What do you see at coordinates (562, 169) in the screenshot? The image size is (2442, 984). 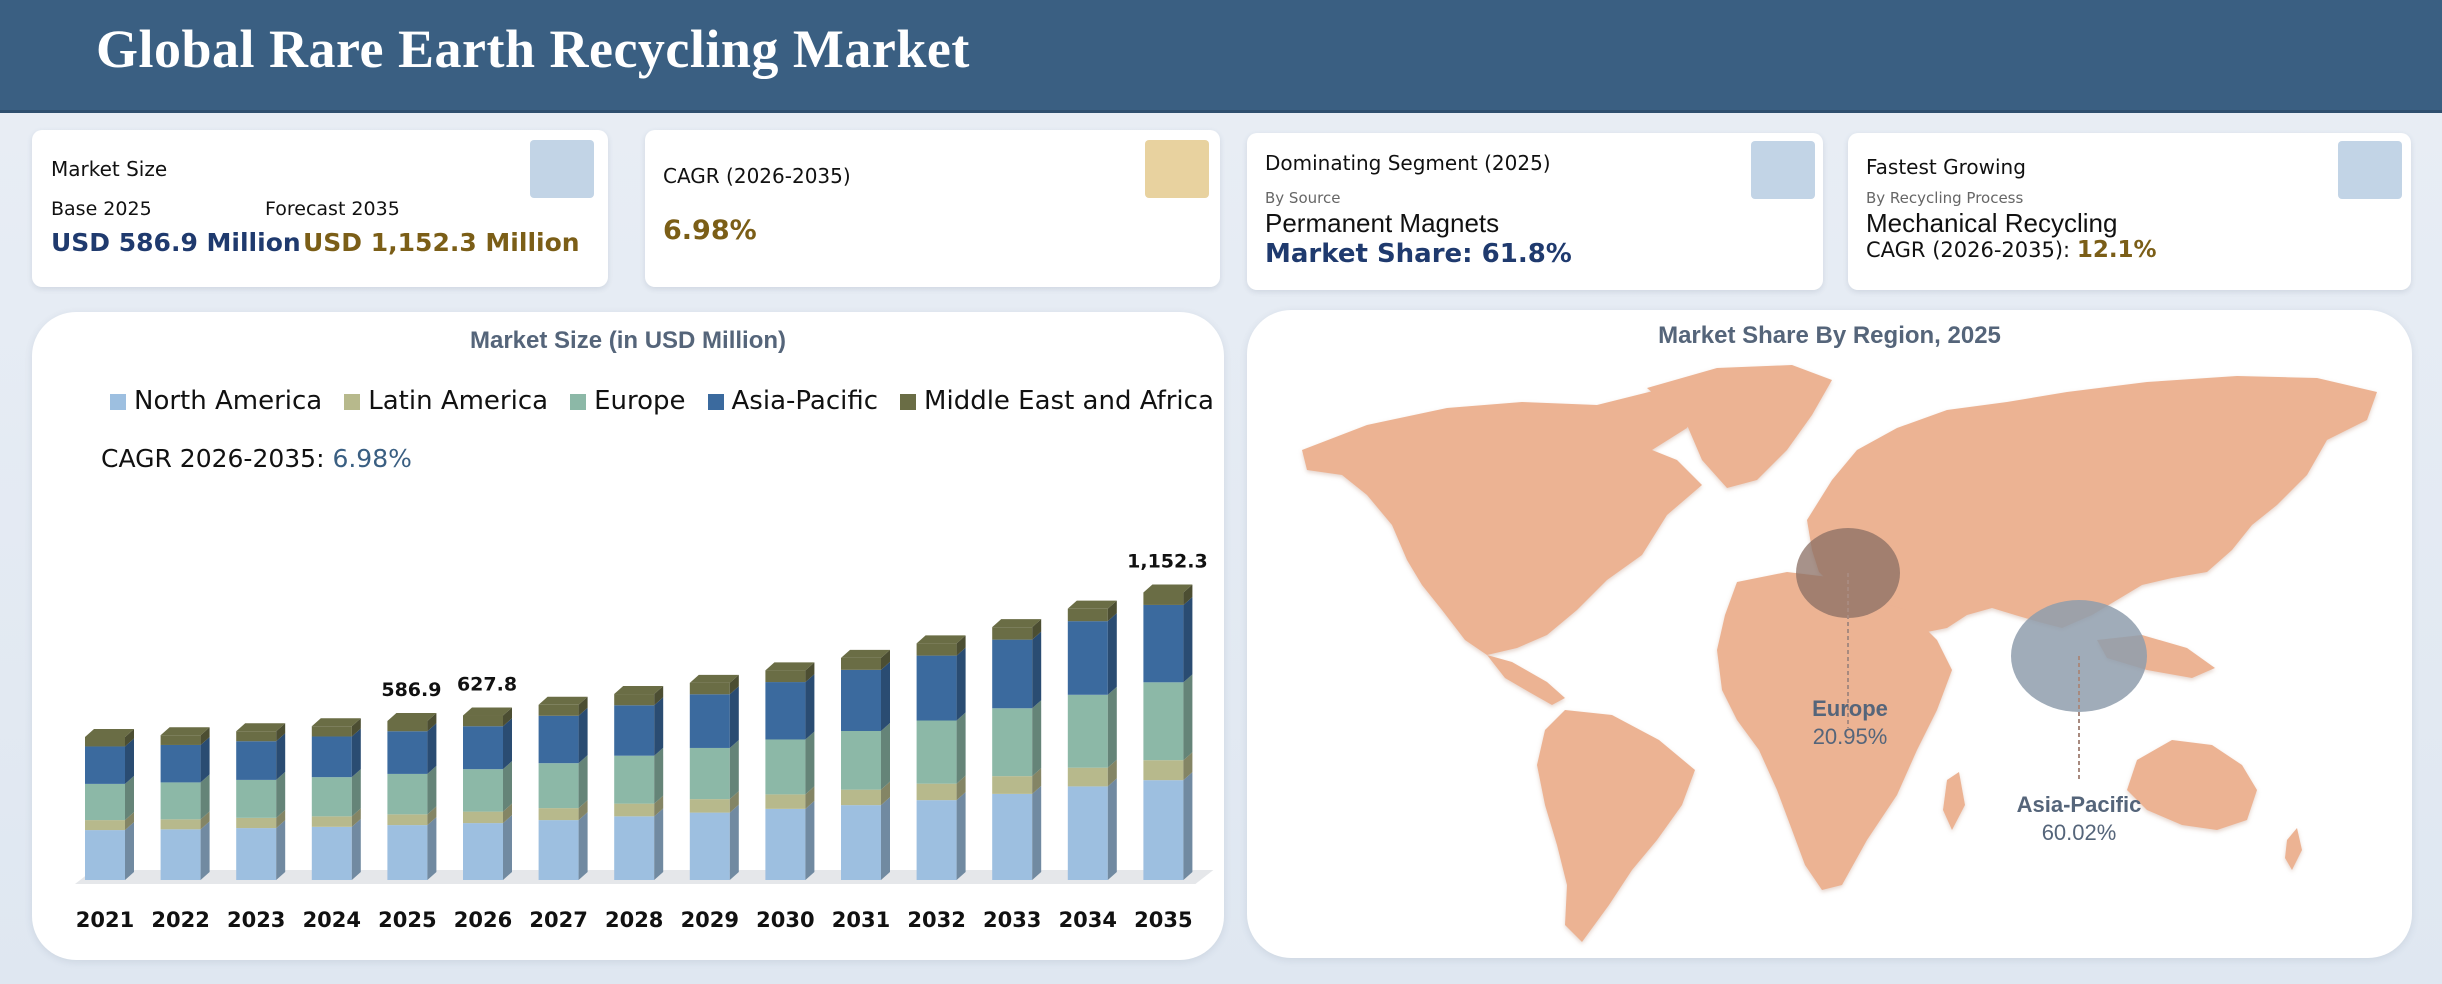 I see `card-swatch` at bounding box center [562, 169].